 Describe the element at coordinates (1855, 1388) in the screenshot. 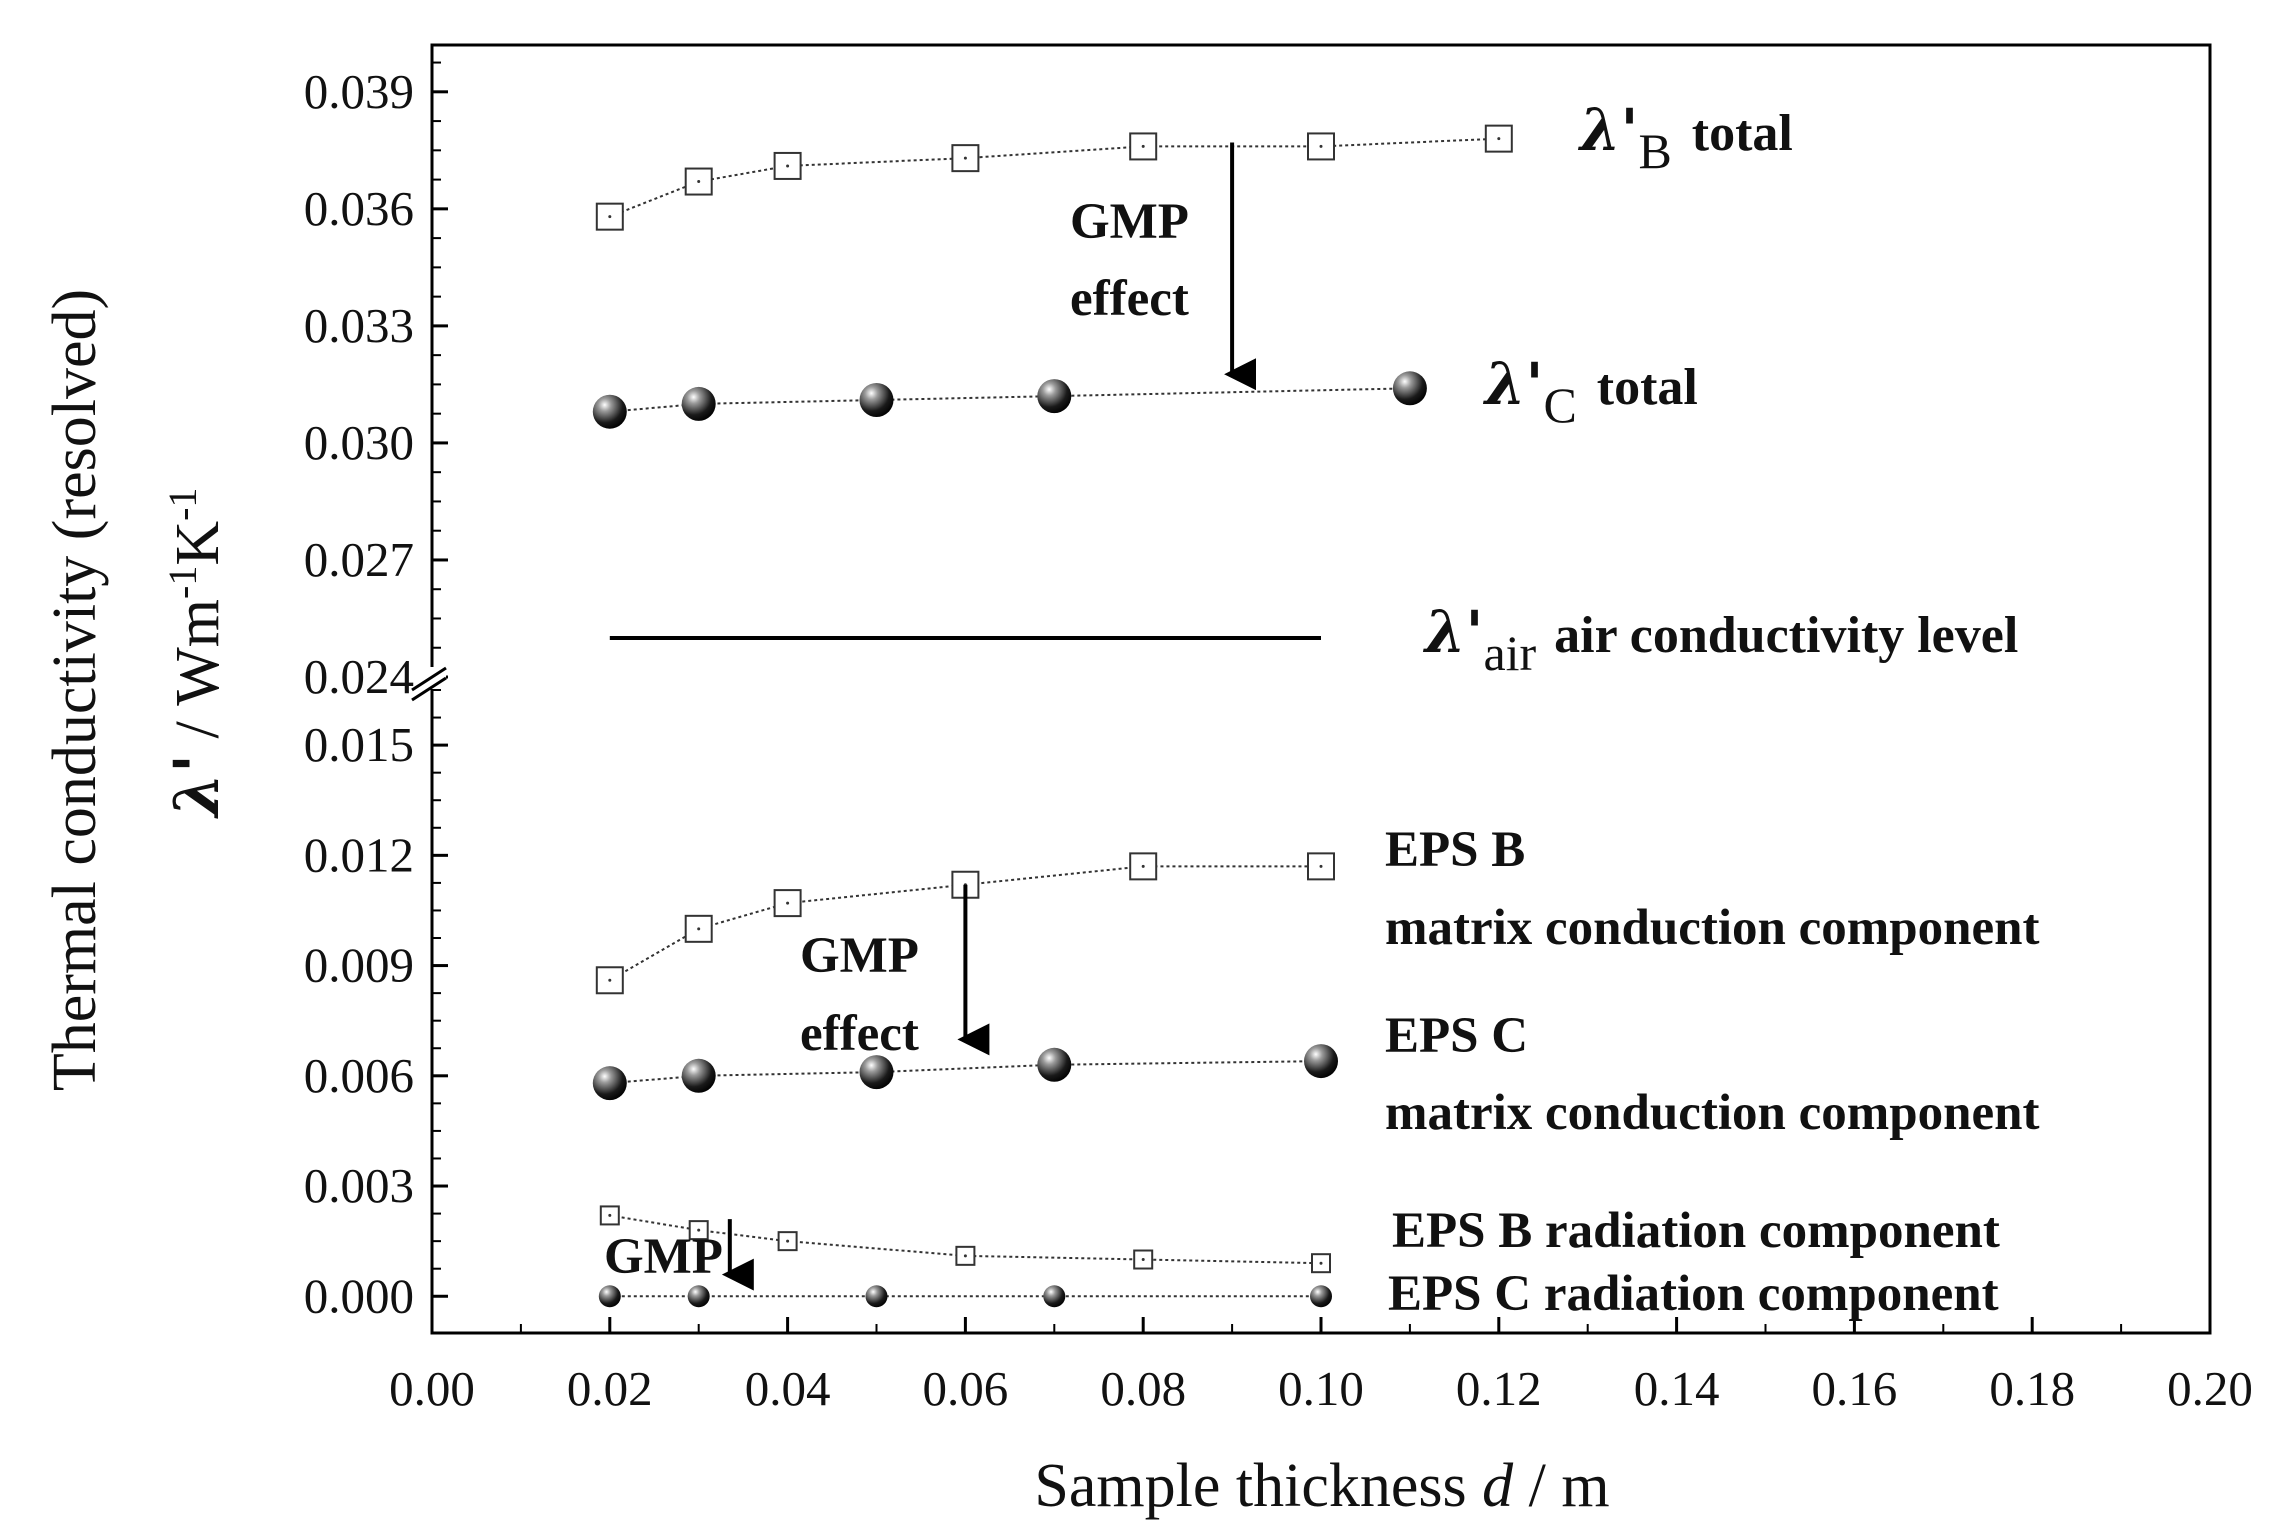

I see `x-tick-label: 0.16` at that location.